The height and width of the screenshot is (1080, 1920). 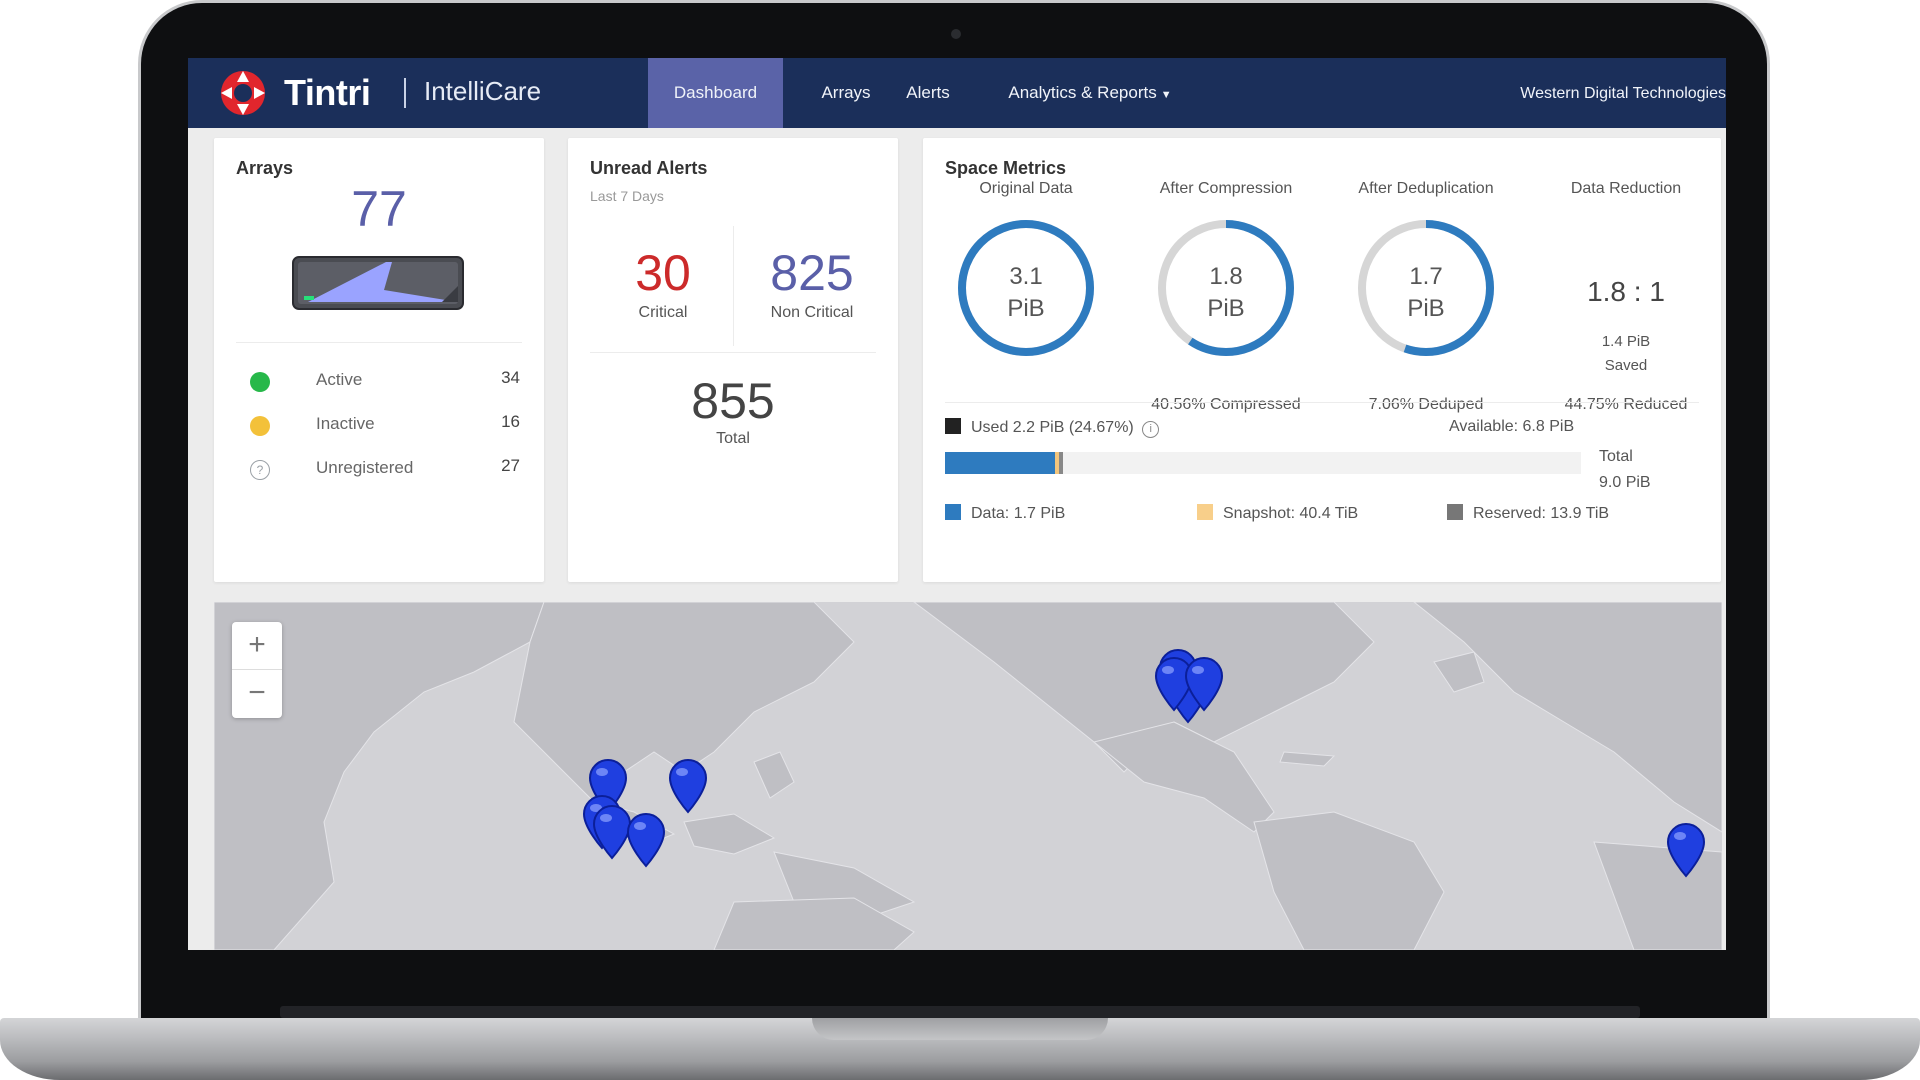 I want to click on active-status-icon, so click(x=260, y=382).